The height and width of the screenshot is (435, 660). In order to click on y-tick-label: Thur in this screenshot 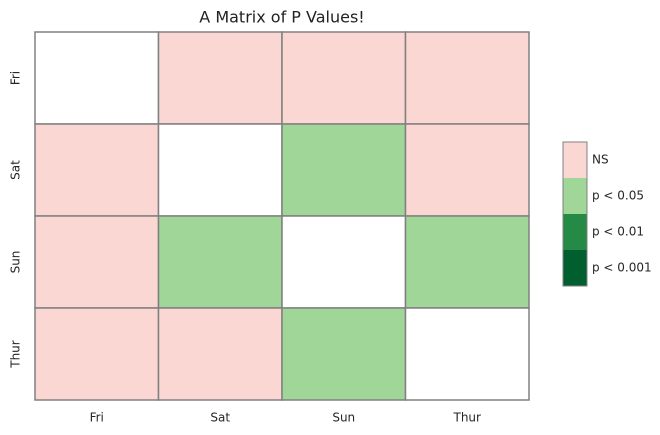, I will do `click(16, 354)`.